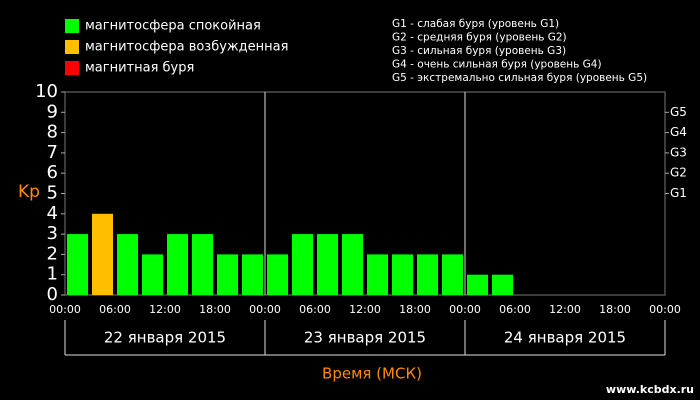 The width and height of the screenshot is (700, 400). What do you see at coordinates (479, 38) in the screenshot?
I see `storm-level: G2 - средняя буря (уровень G2)` at bounding box center [479, 38].